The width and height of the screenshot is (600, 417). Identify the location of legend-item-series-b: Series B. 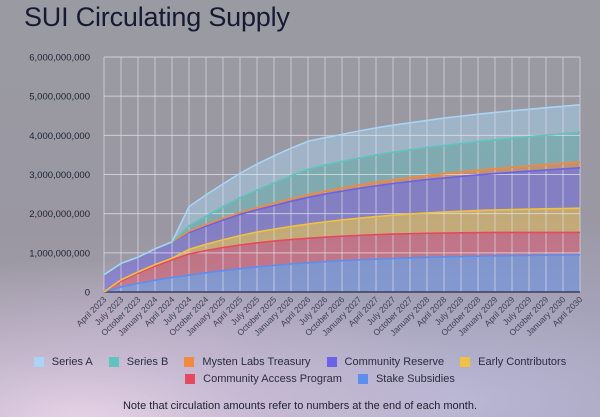
(138, 361).